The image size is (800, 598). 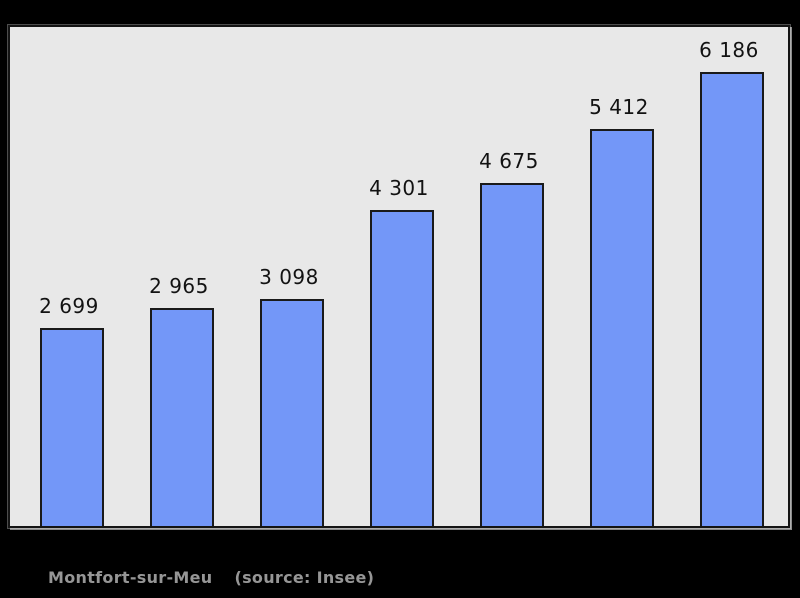 What do you see at coordinates (399, 188) in the screenshot?
I see `bar-value-label: 4 301` at bounding box center [399, 188].